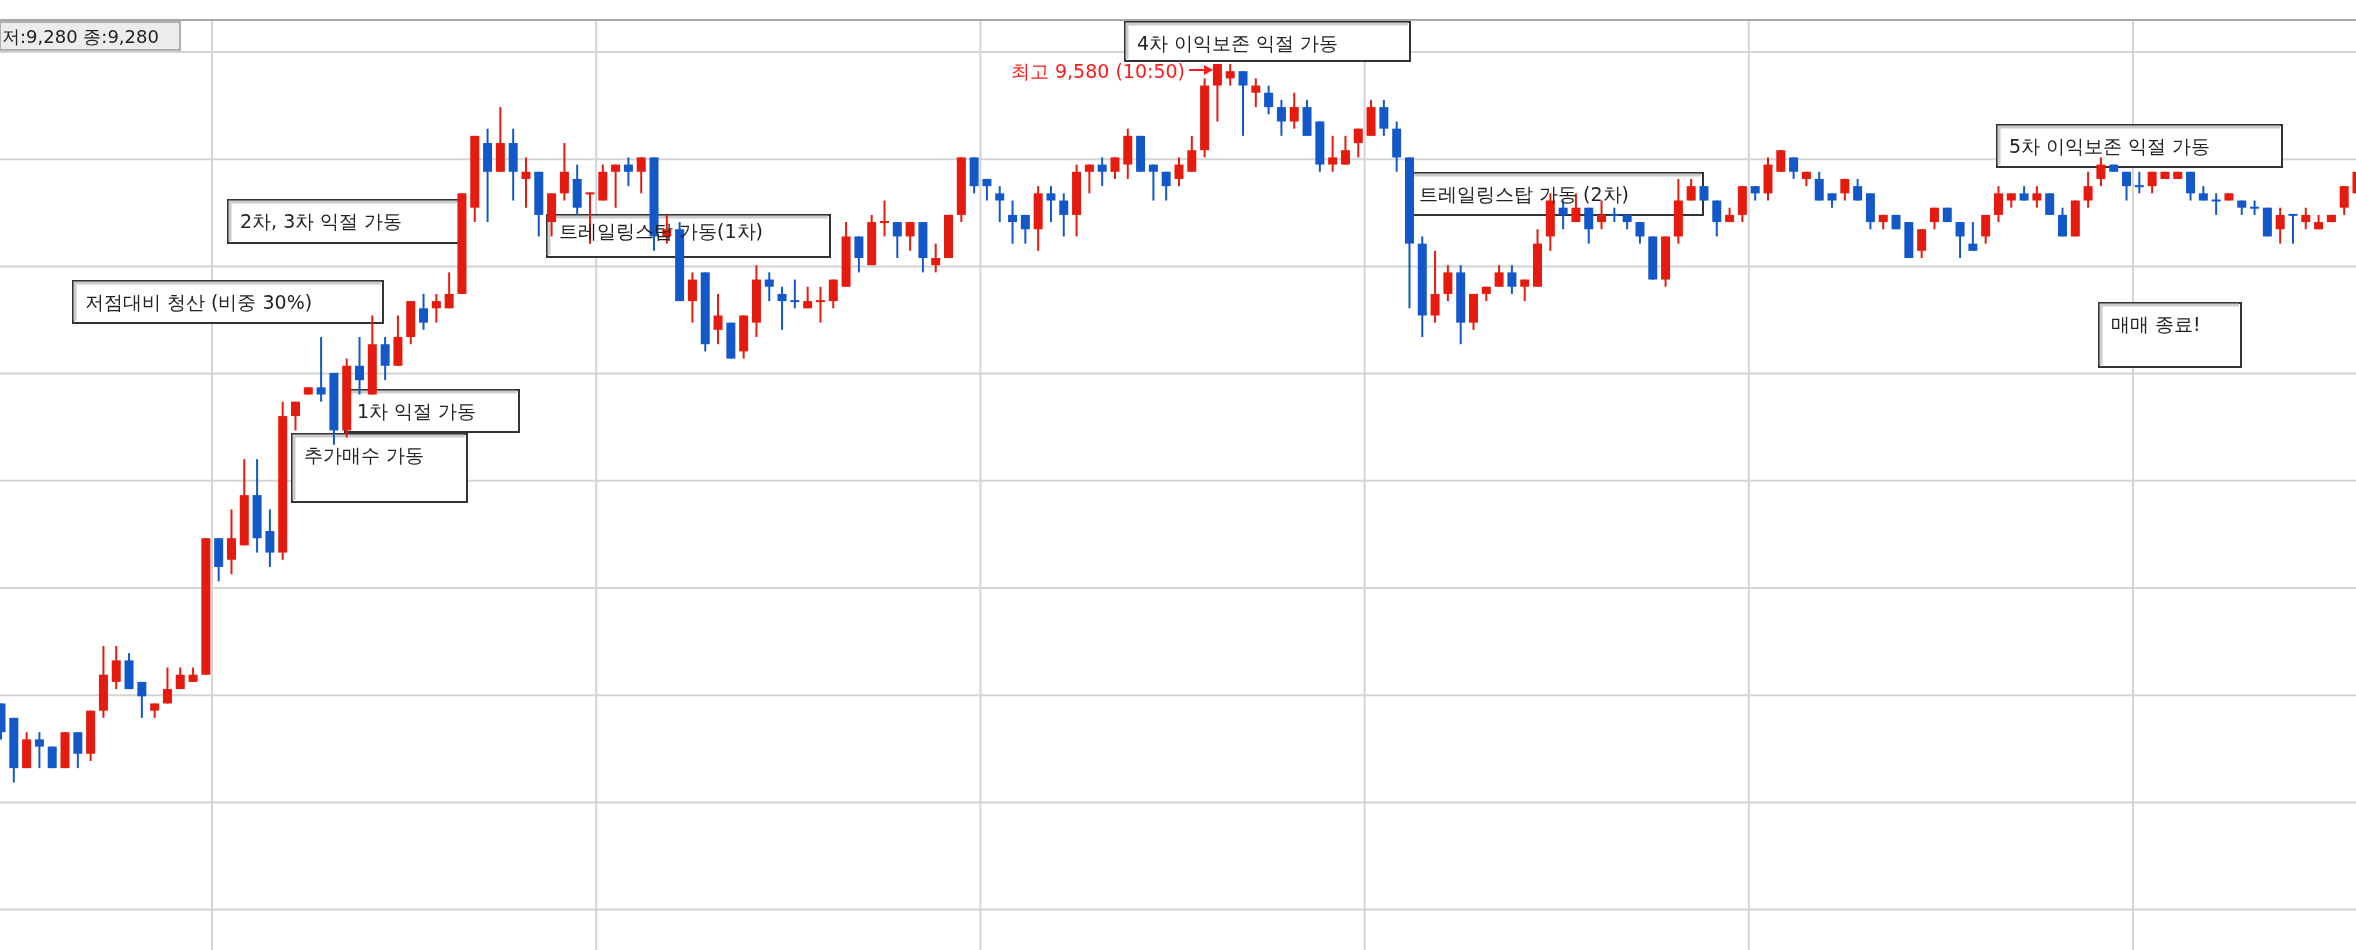 Image resolution: width=2356 pixels, height=950 pixels. Describe the element at coordinates (1238, 43) in the screenshot. I see `text: 4차 이익보존 익절 가동` at that location.